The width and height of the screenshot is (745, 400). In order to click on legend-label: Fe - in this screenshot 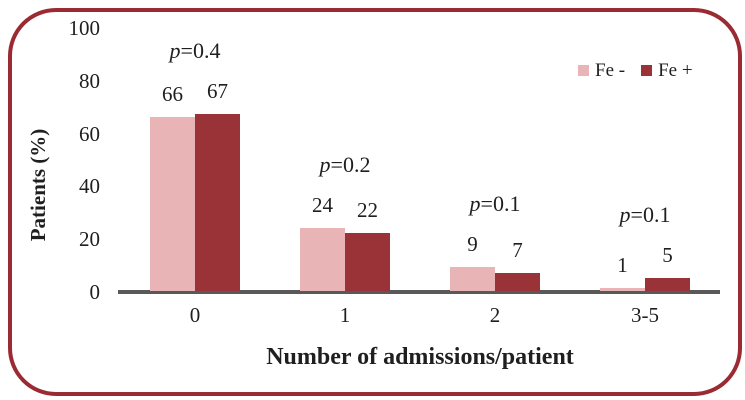, I will do `click(610, 70)`.